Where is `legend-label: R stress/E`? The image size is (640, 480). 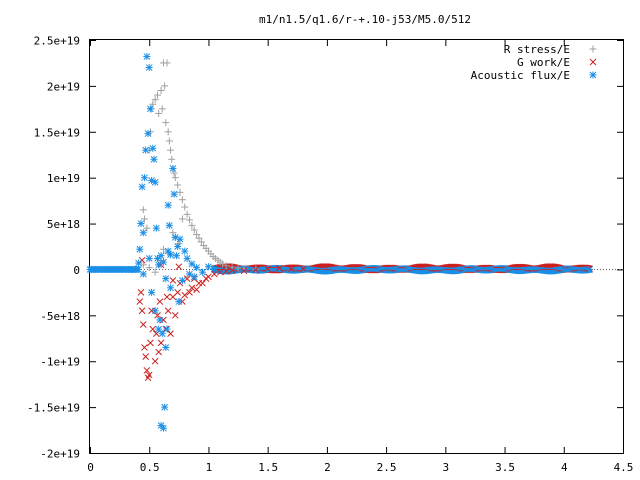 legend-label: R stress/E is located at coordinates (537, 49).